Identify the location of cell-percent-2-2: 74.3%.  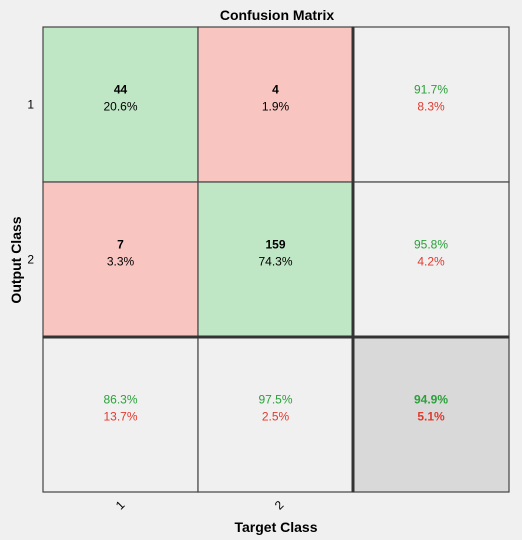
(275, 262).